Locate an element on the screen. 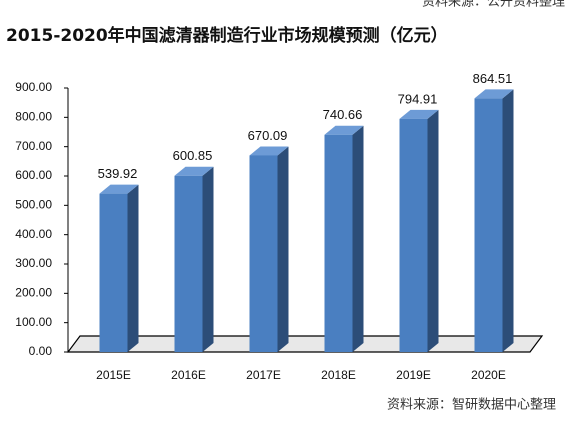 This screenshot has width=568, height=421. value-label: 600.85 is located at coordinates (193, 155).